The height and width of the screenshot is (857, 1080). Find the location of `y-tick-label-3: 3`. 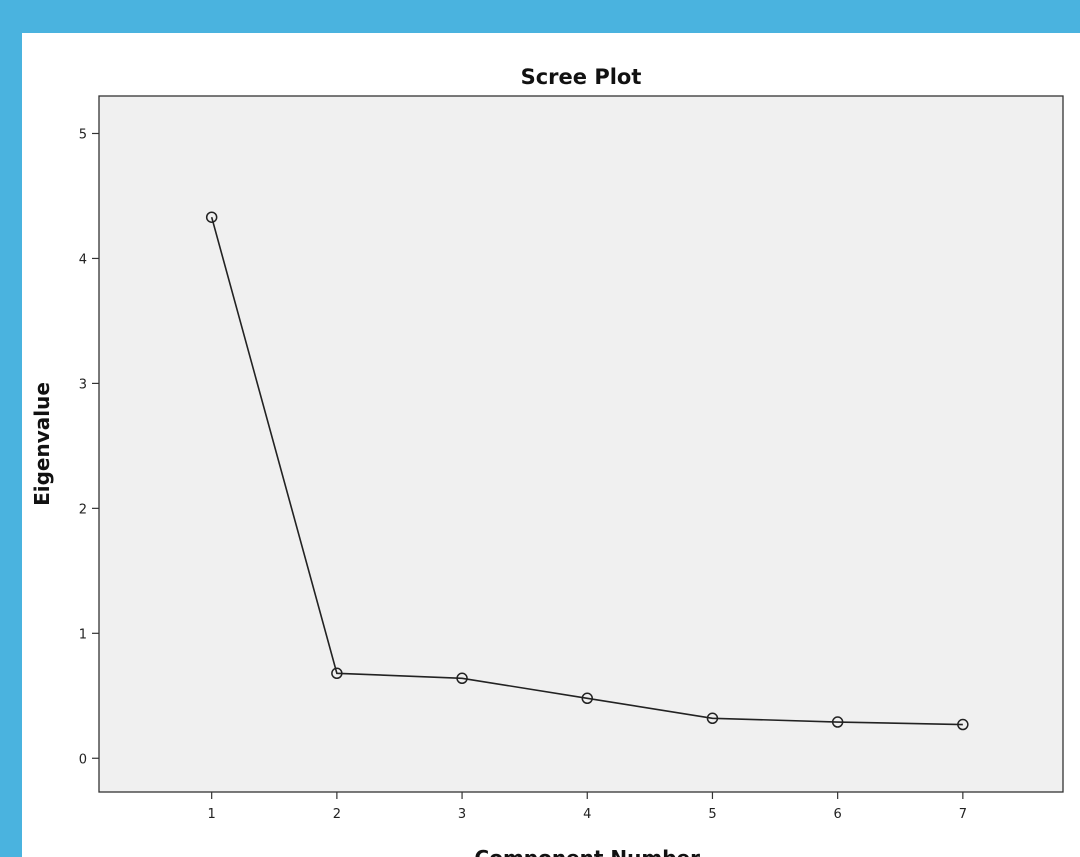

y-tick-label-3: 3 is located at coordinates (83, 384).